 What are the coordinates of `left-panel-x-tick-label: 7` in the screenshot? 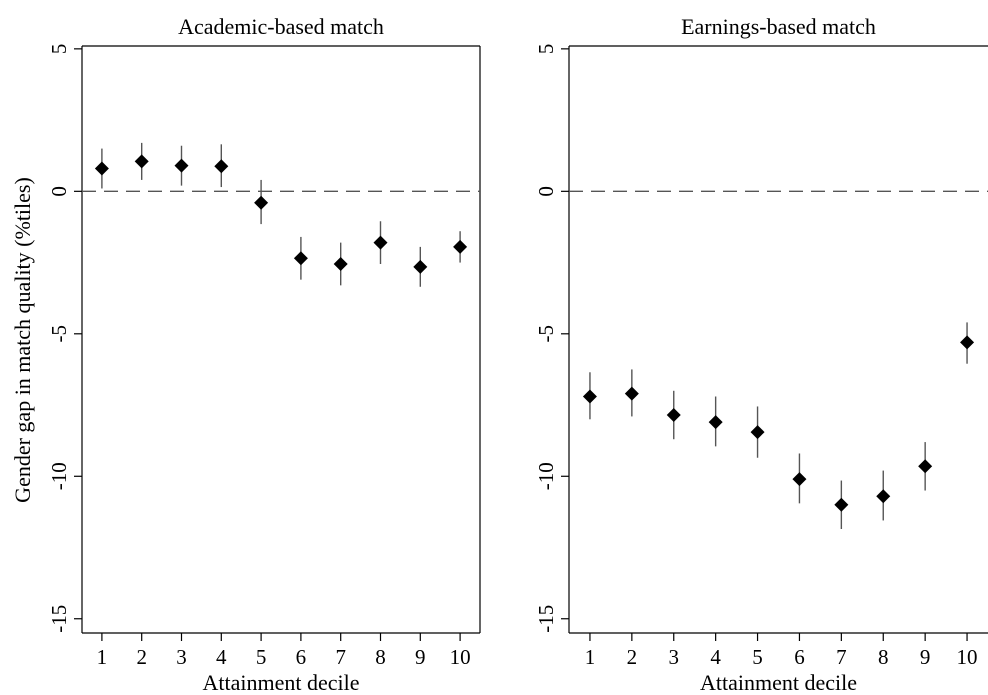 It's located at (340, 657).